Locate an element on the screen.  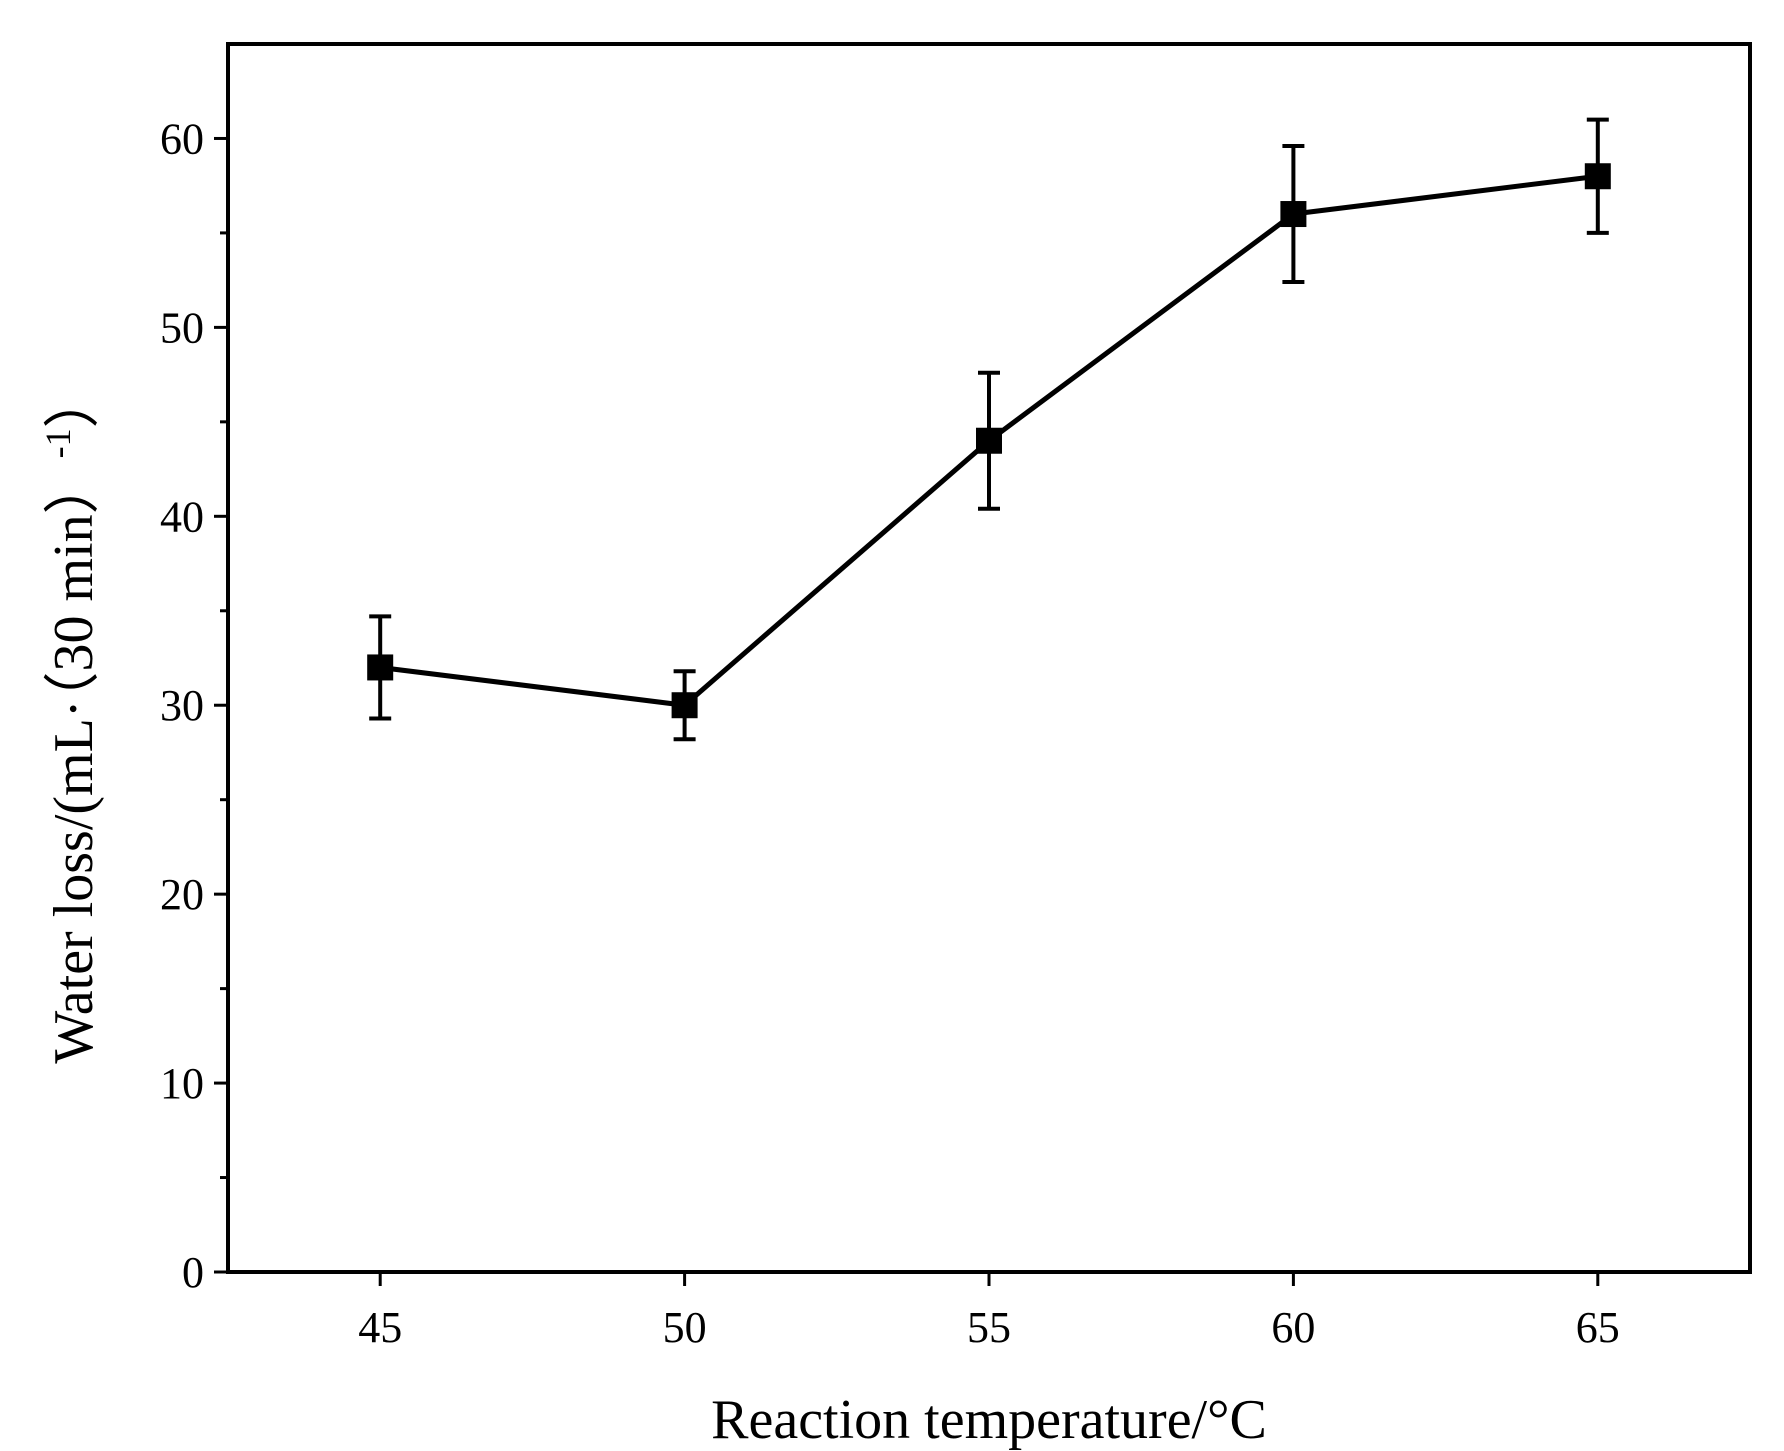
y-axis-label: Water loss/(mL·（30 min）-1） is located at coordinates (71, 717).